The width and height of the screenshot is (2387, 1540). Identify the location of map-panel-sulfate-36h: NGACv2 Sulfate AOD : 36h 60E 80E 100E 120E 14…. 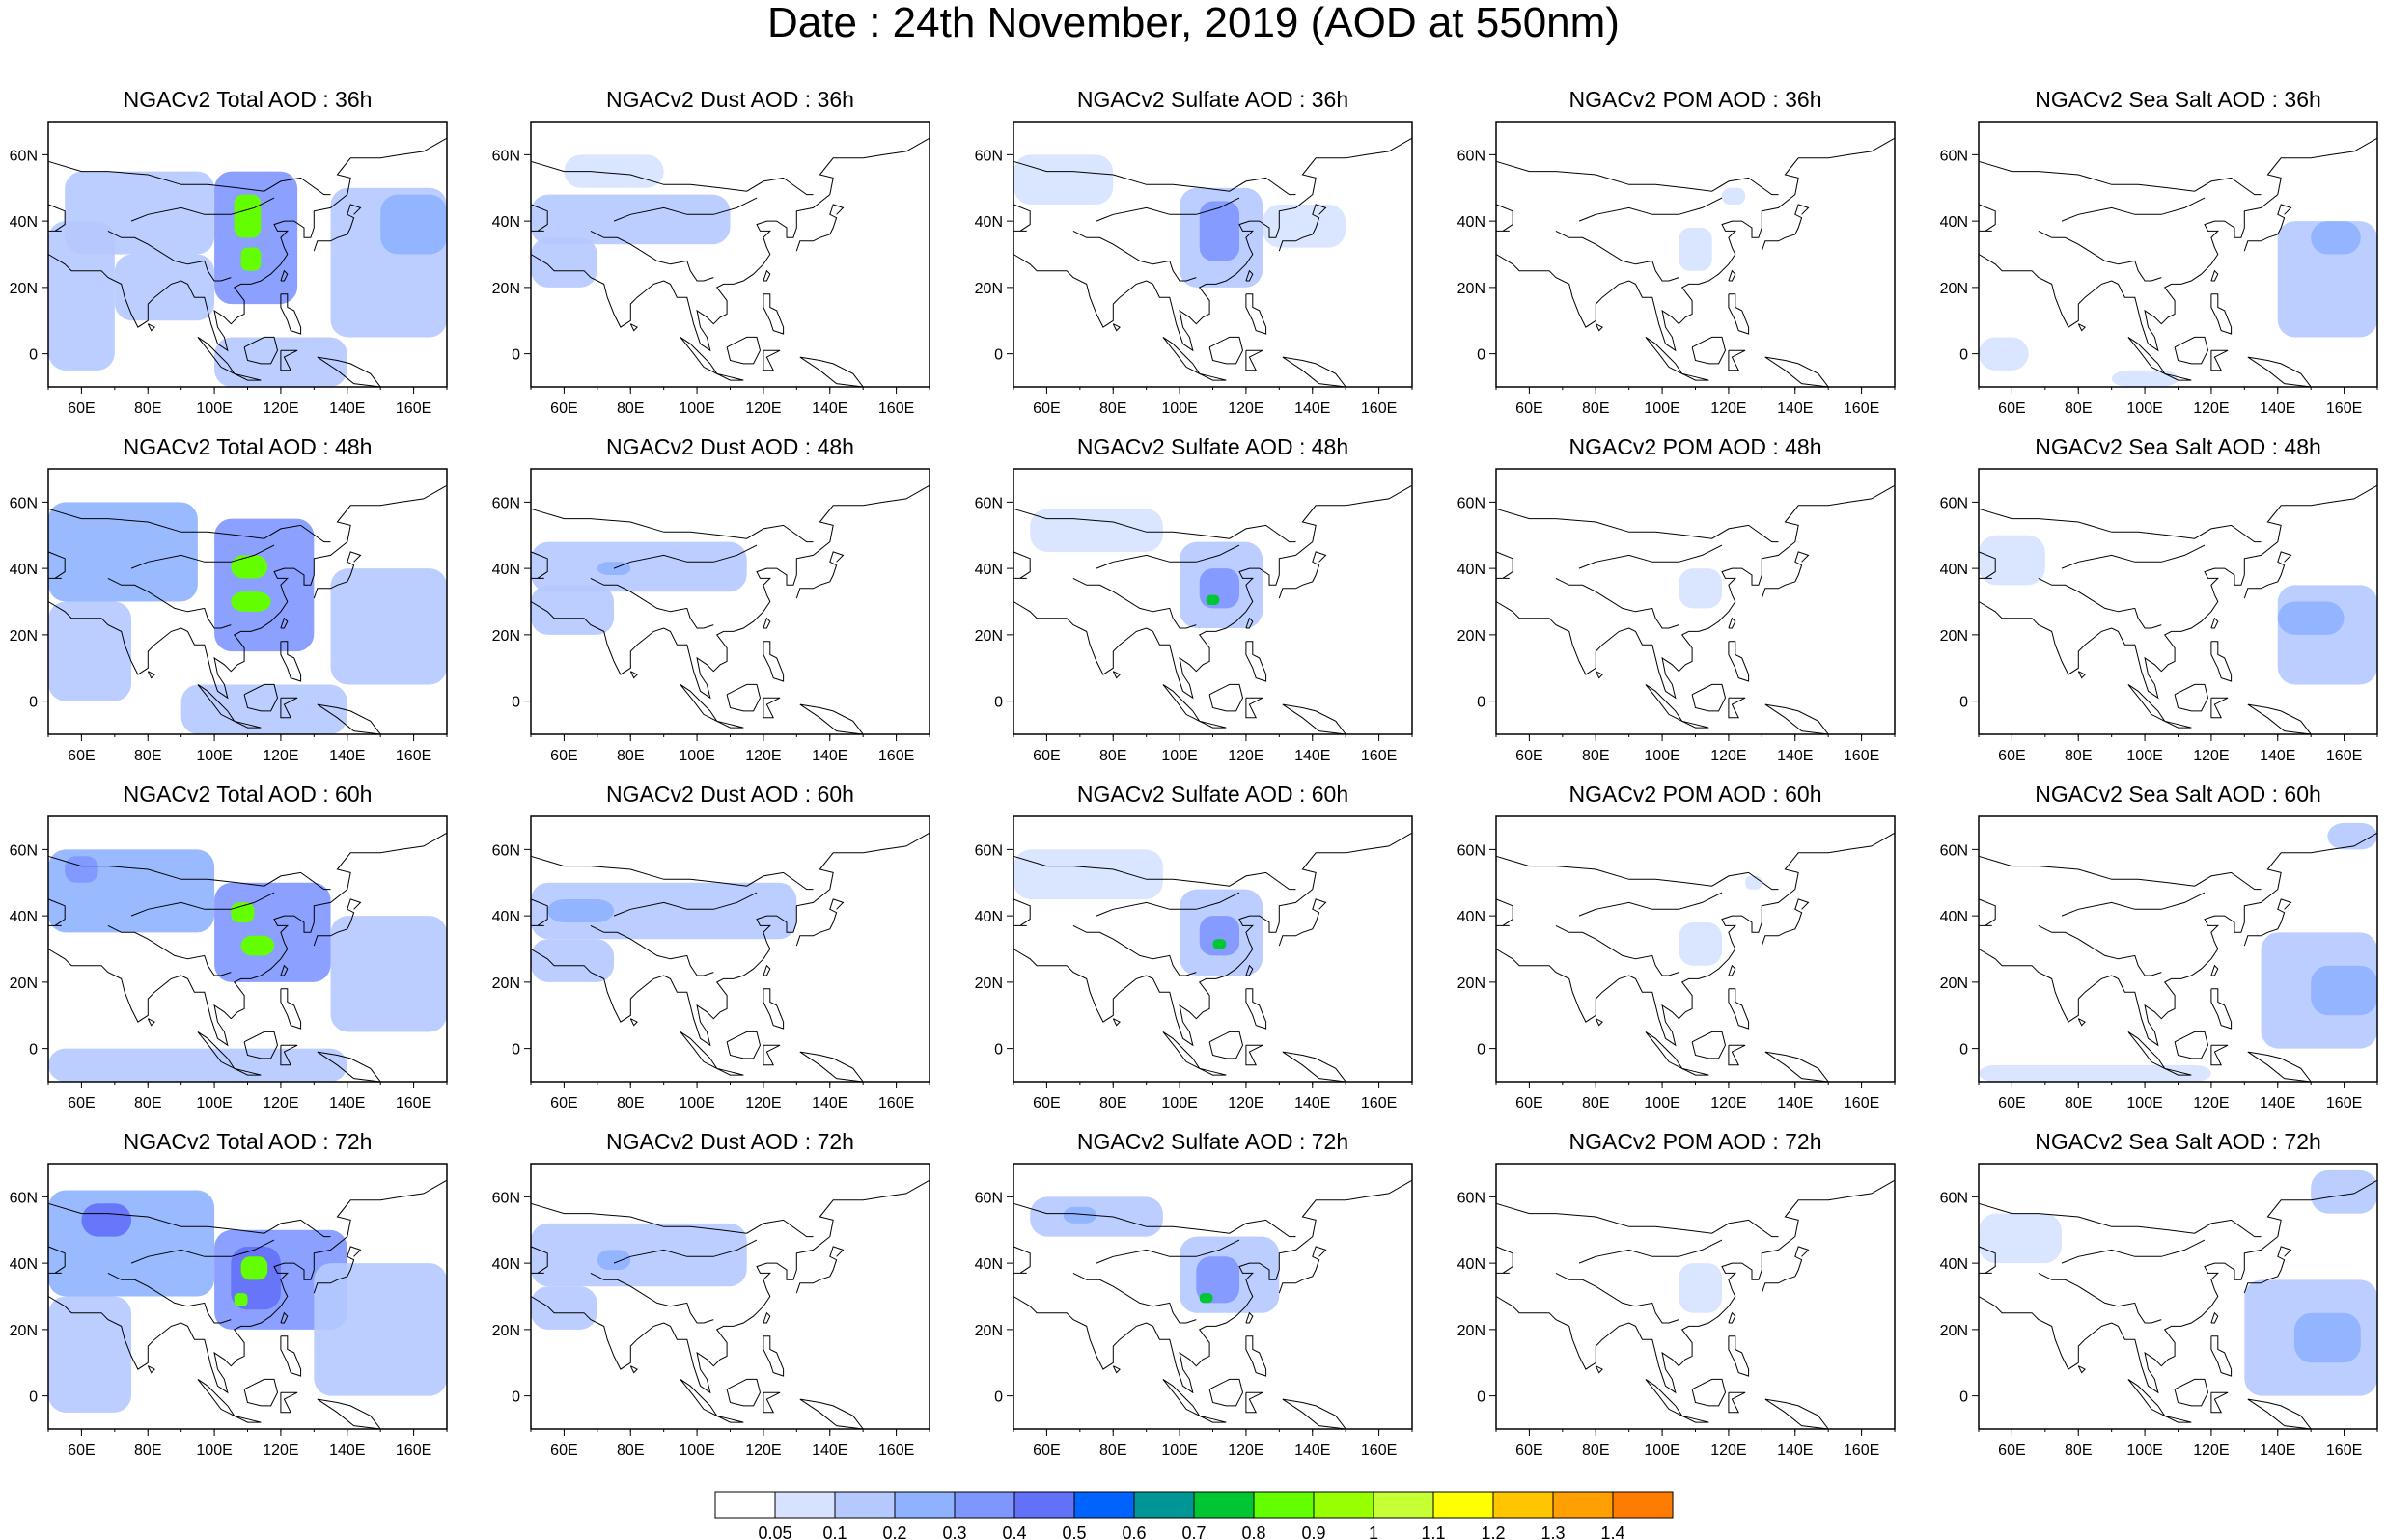
(1194, 257).